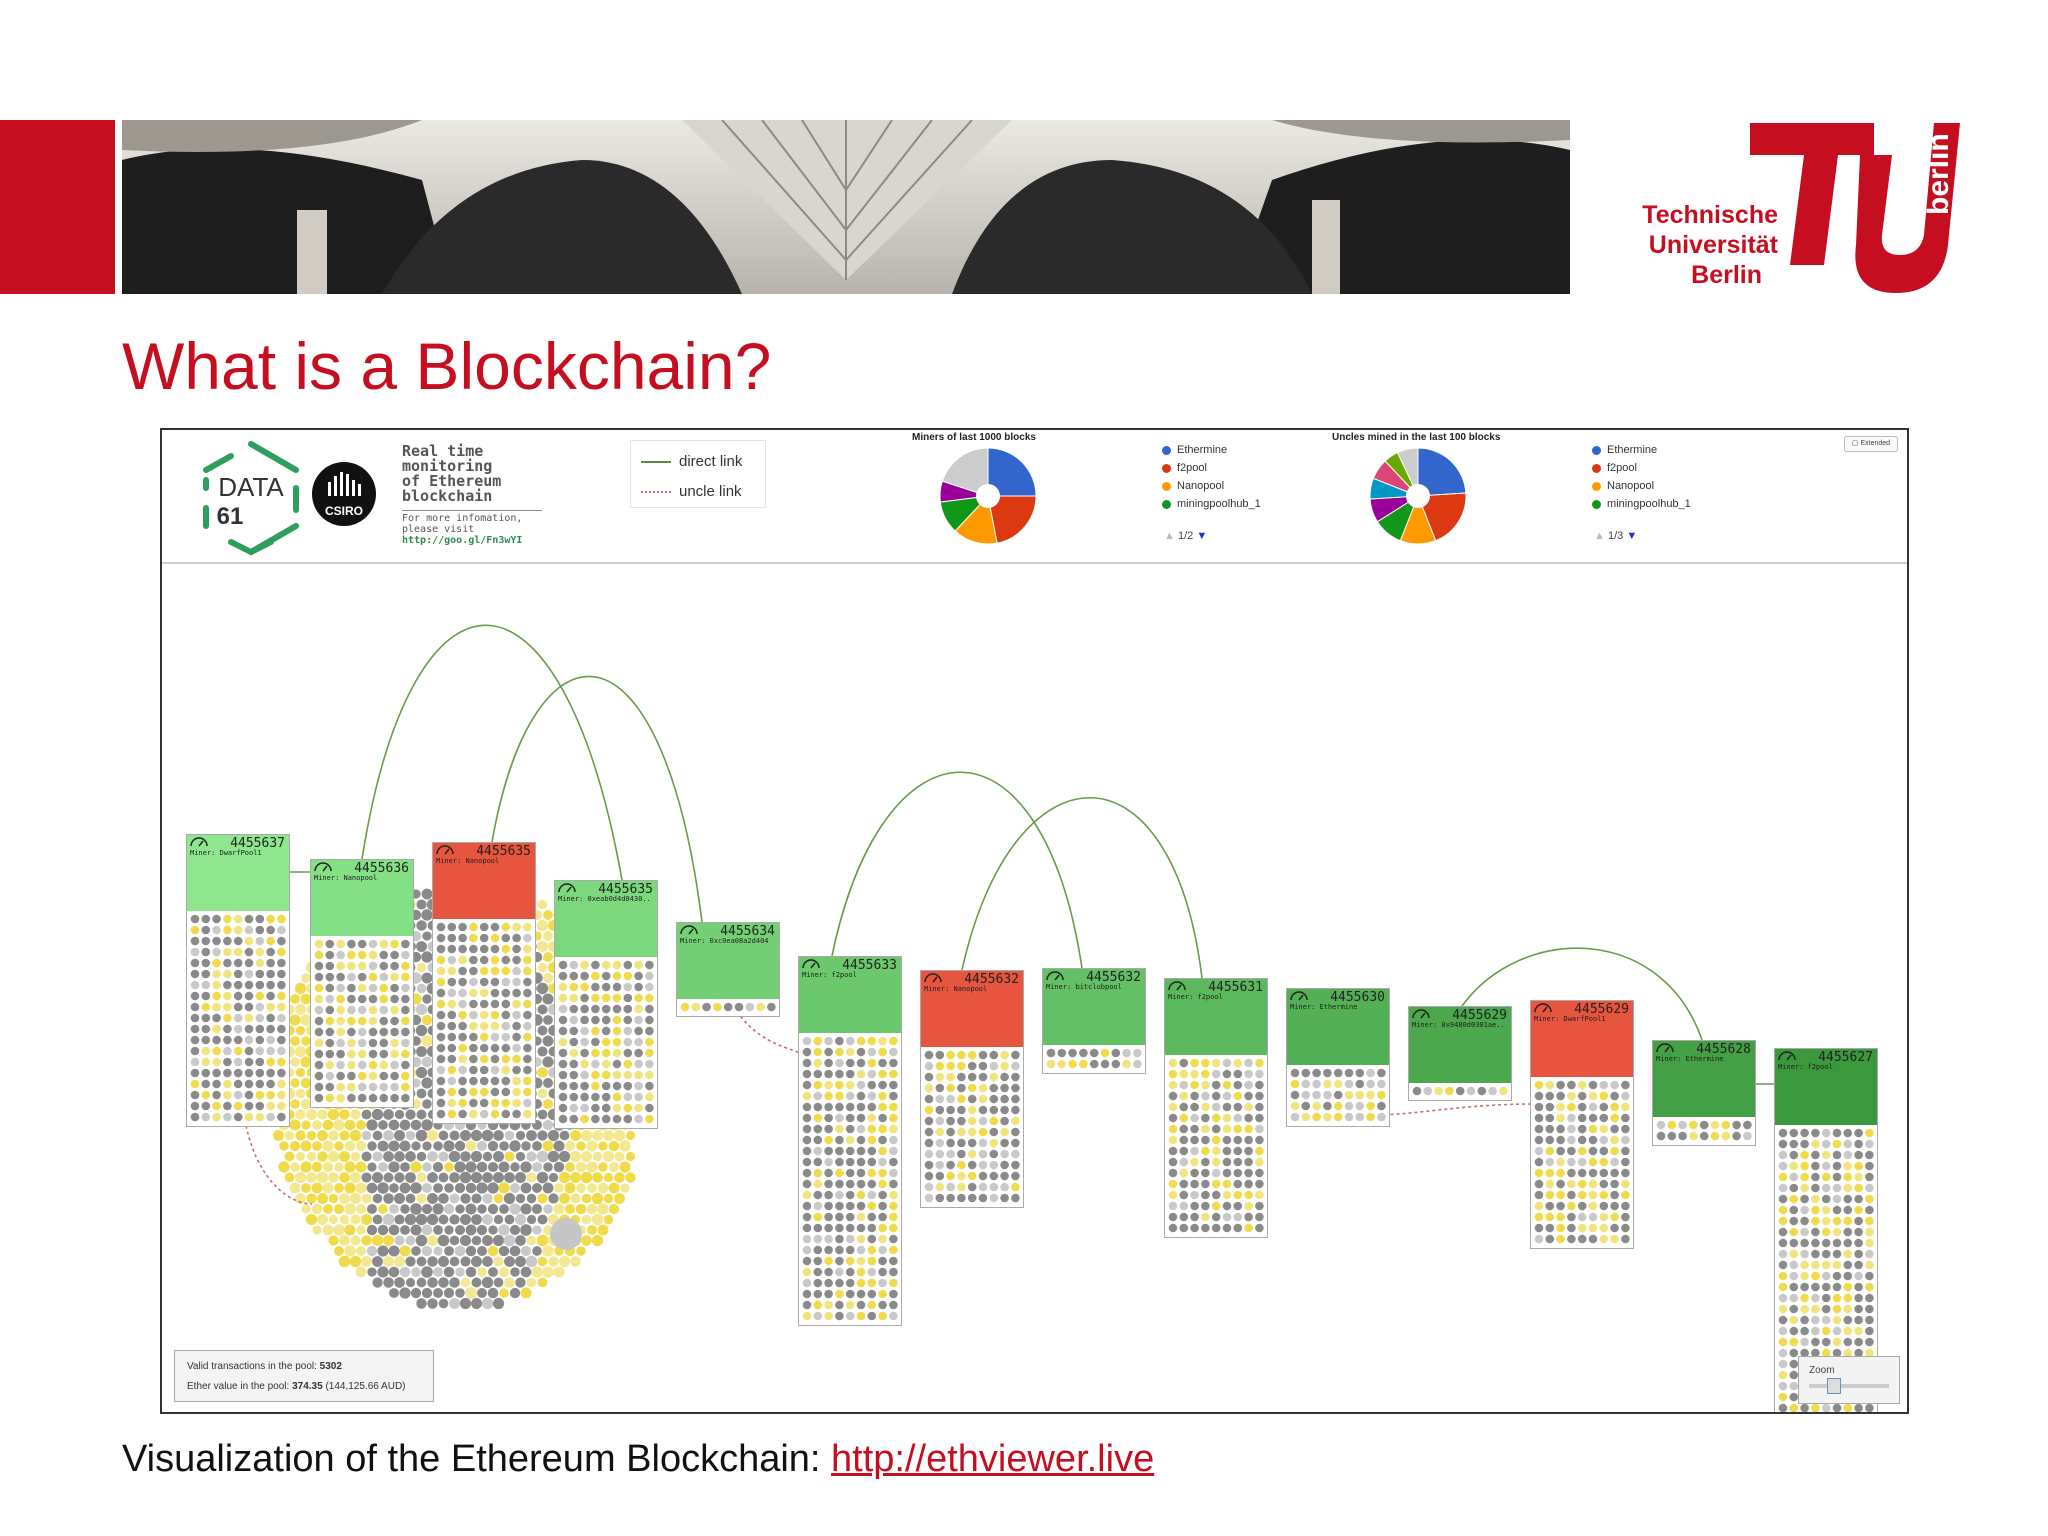  What do you see at coordinates (728, 969) in the screenshot?
I see `block-4455634: 4455634 Miner: 0xc0ea08a2d404` at bounding box center [728, 969].